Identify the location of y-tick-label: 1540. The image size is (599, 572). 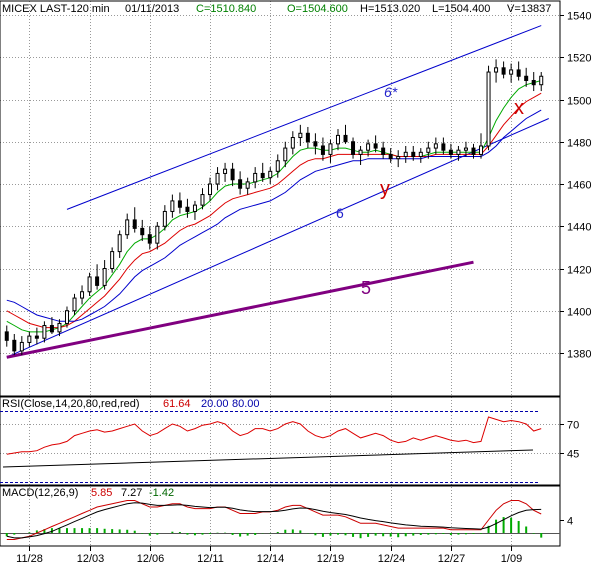
(579, 17).